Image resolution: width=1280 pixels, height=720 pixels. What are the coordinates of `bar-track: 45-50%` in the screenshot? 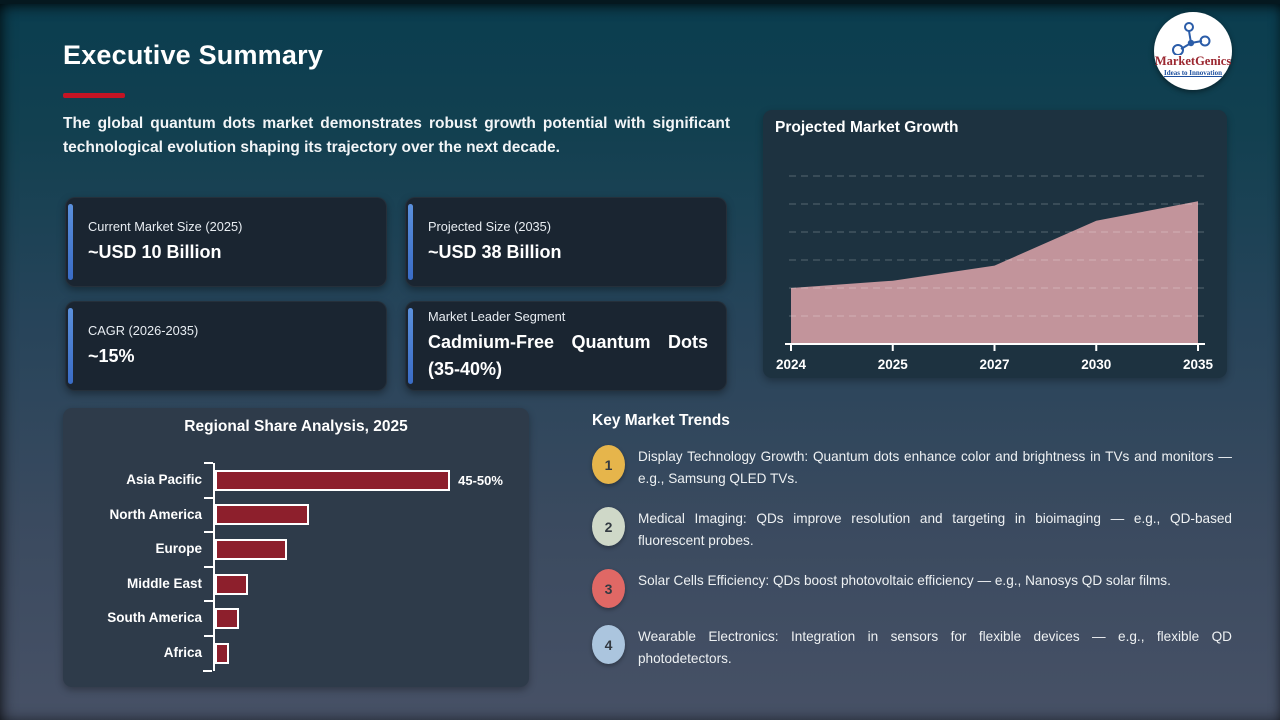 It's located at (366, 480).